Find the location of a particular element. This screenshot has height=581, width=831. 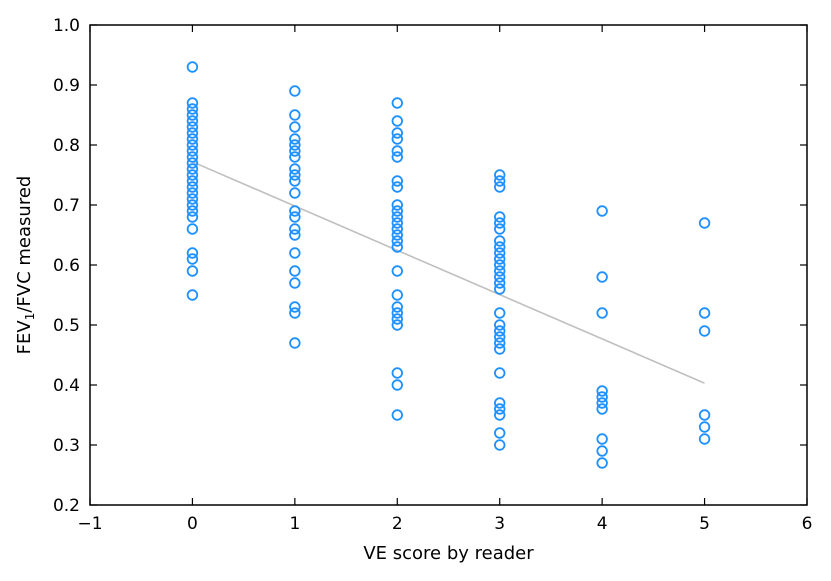

x-tick-label: 5 is located at coordinates (704, 524).